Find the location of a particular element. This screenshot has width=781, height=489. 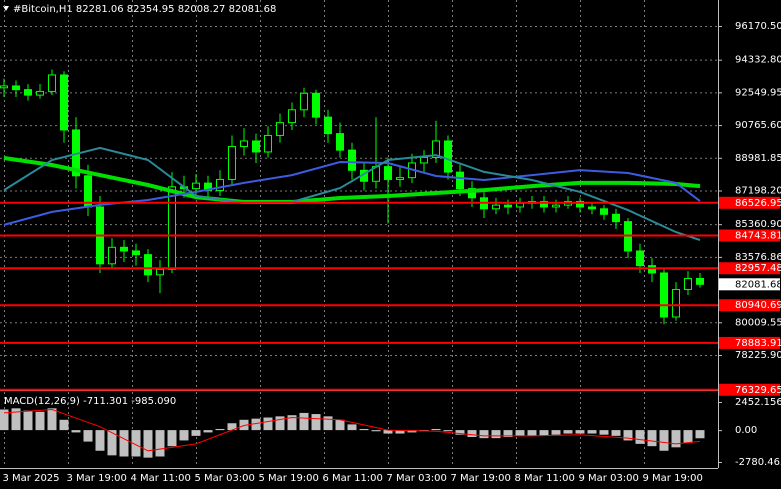

menu-arrow is located at coordinates (6, 8).